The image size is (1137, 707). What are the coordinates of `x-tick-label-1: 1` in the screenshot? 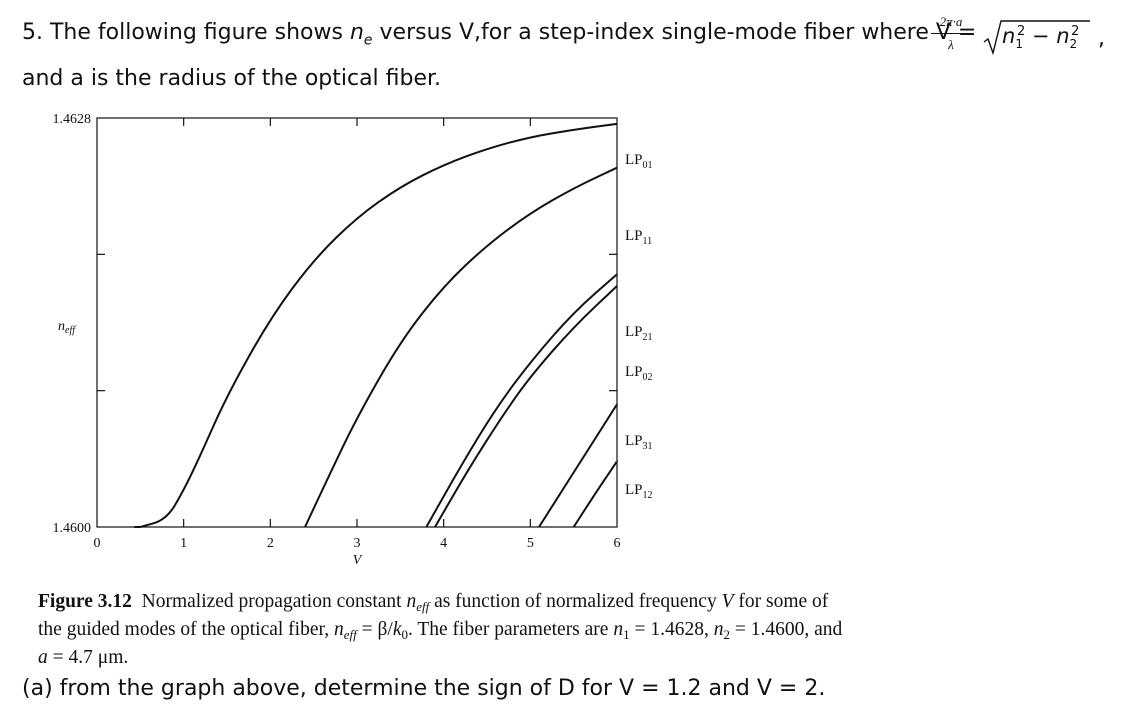 It's located at (183, 543).